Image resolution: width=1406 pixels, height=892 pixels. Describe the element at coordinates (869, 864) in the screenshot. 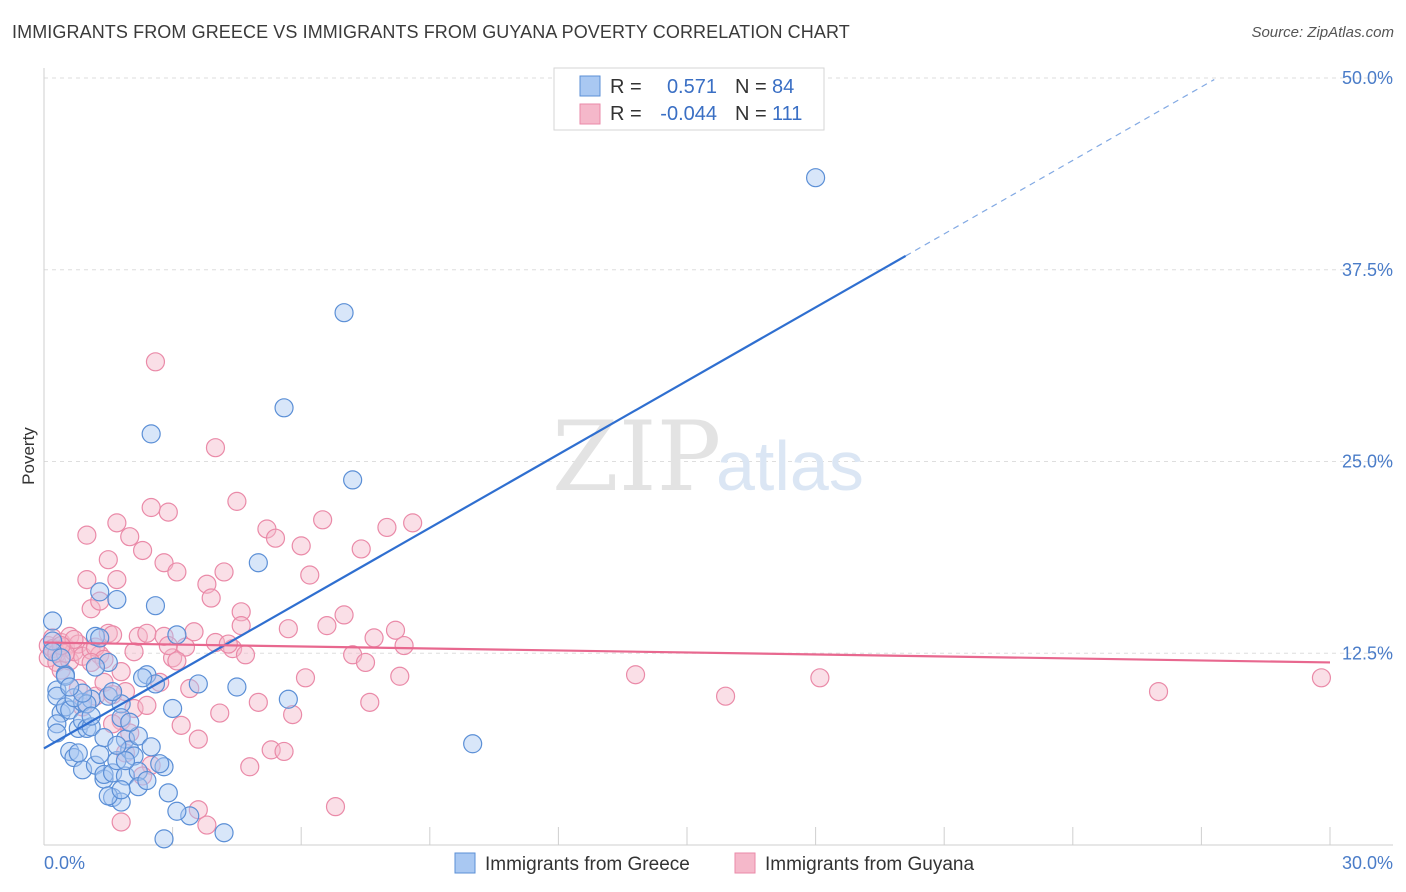

I see `bottom-legend-label-guyana: Immigrants from Guyana` at that location.